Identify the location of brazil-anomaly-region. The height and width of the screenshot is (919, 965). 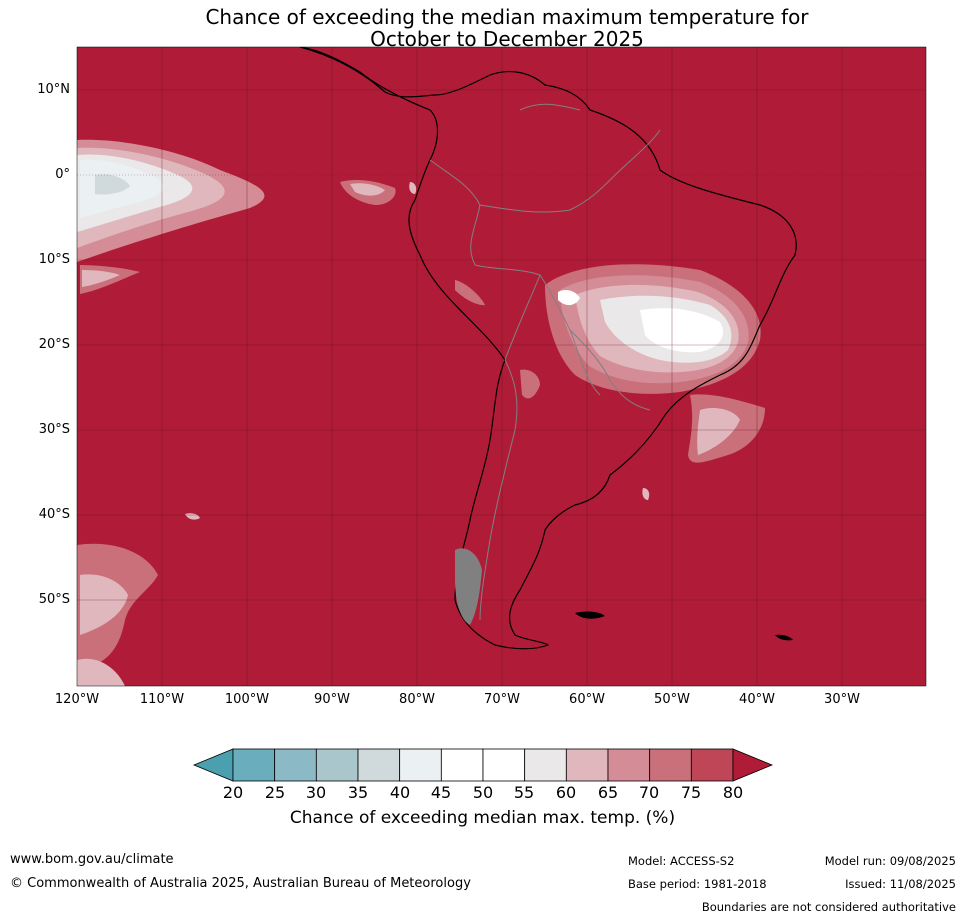
(587, 341).